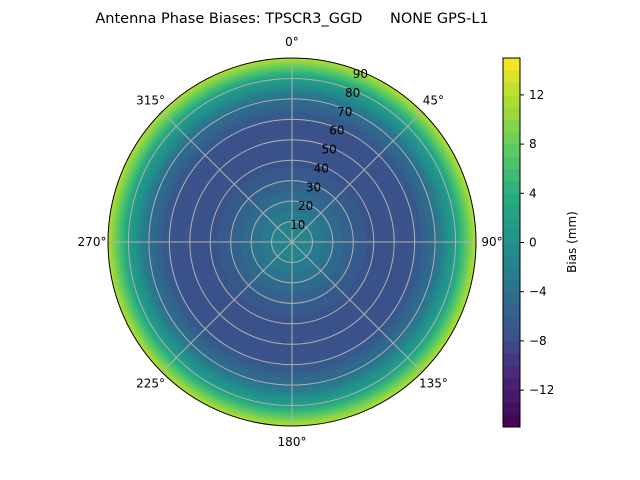 Image resolution: width=640 pixels, height=480 pixels. What do you see at coordinates (92, 242) in the screenshot?
I see `theta-tick-label: 270°` at bounding box center [92, 242].